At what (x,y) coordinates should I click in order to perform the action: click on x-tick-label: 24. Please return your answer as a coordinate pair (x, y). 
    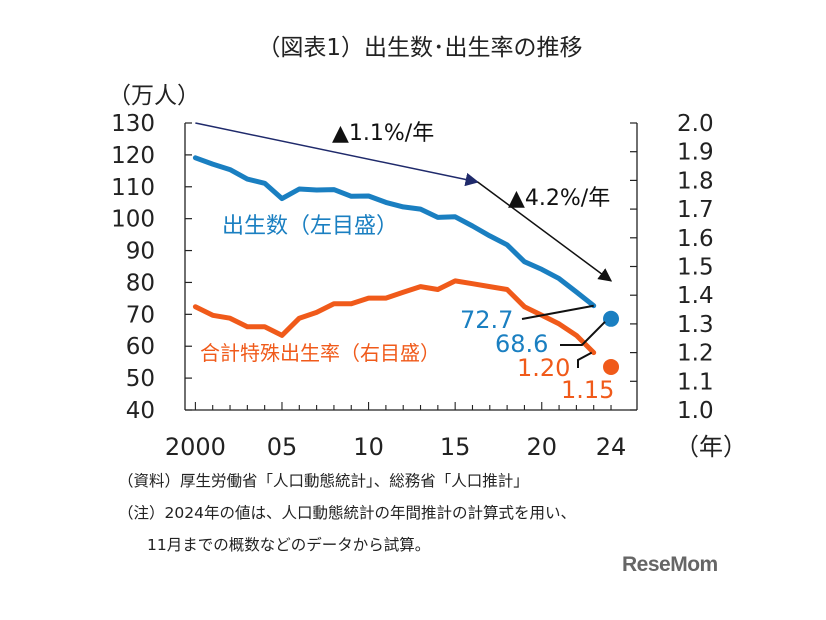
    Looking at the image, I should click on (611, 447).